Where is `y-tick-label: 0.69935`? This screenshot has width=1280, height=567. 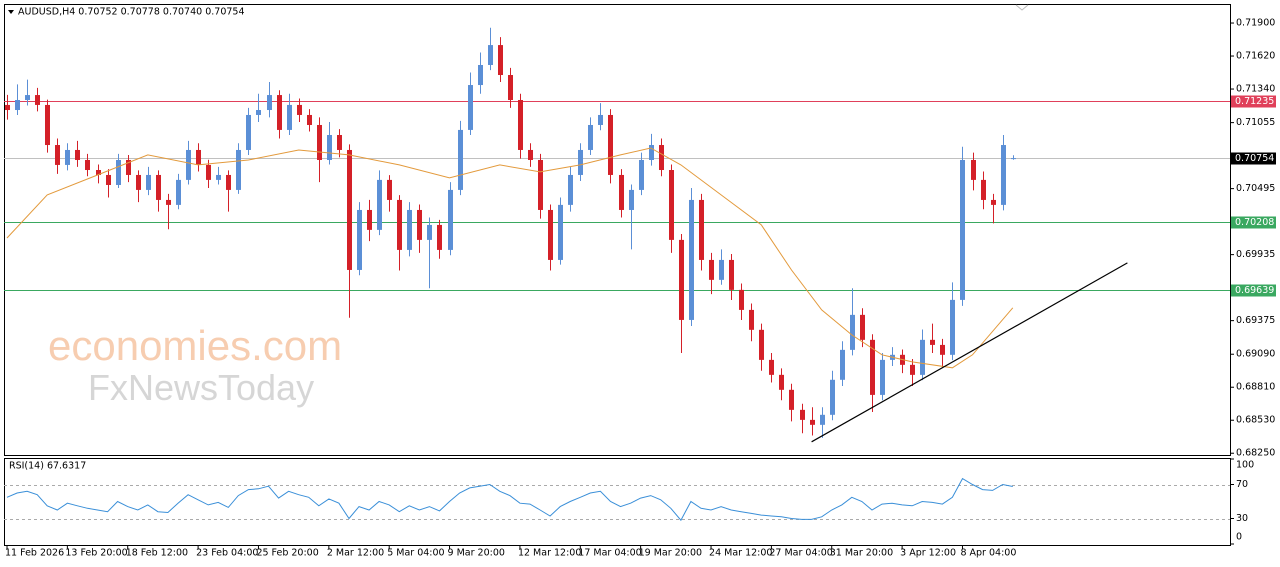
y-tick-label: 0.69935 is located at coordinates (1255, 254).